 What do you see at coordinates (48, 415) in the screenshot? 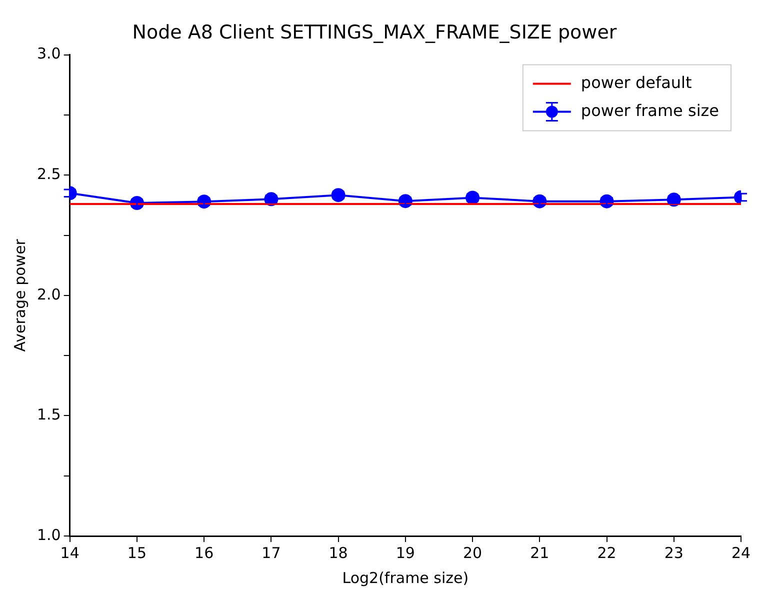
I see `y-tick-label: 1.5` at bounding box center [48, 415].